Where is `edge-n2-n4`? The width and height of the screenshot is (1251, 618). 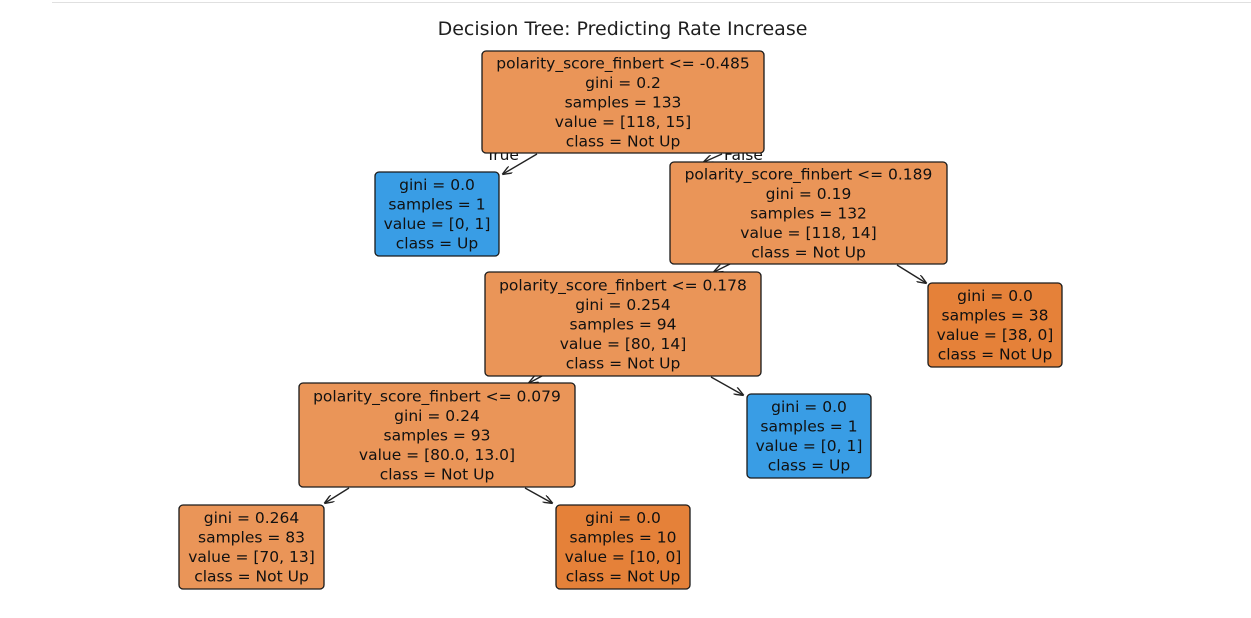 edge-n2-n4 is located at coordinates (911, 273).